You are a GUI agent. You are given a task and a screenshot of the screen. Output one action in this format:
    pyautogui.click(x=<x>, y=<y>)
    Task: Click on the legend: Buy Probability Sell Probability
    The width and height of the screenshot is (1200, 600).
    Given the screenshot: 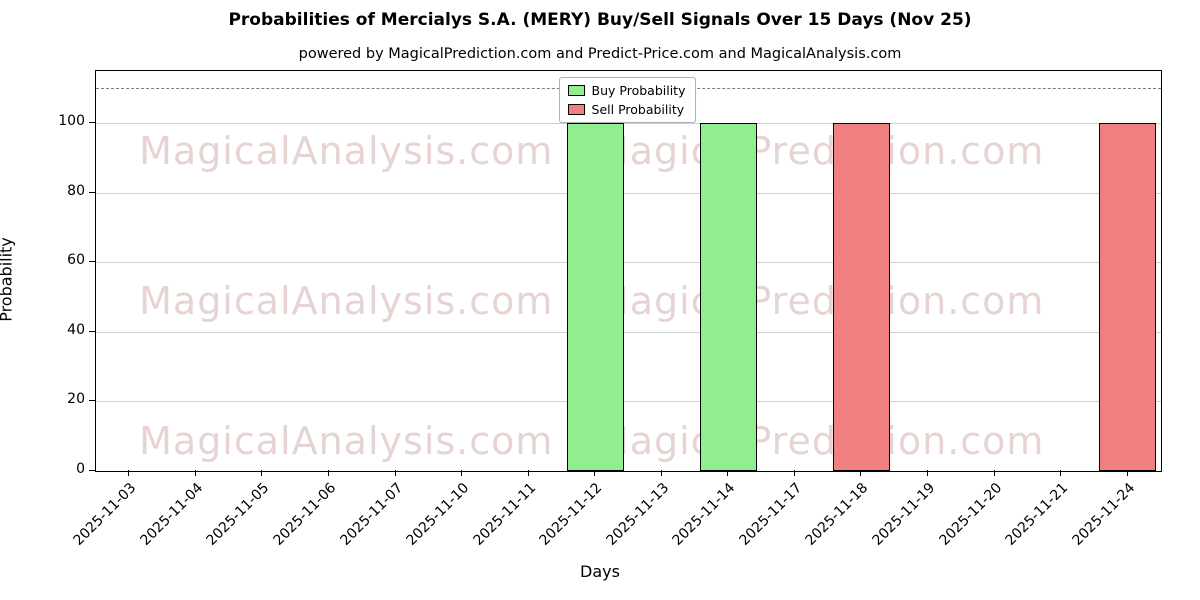 What is the action you would take?
    pyautogui.click(x=627, y=100)
    